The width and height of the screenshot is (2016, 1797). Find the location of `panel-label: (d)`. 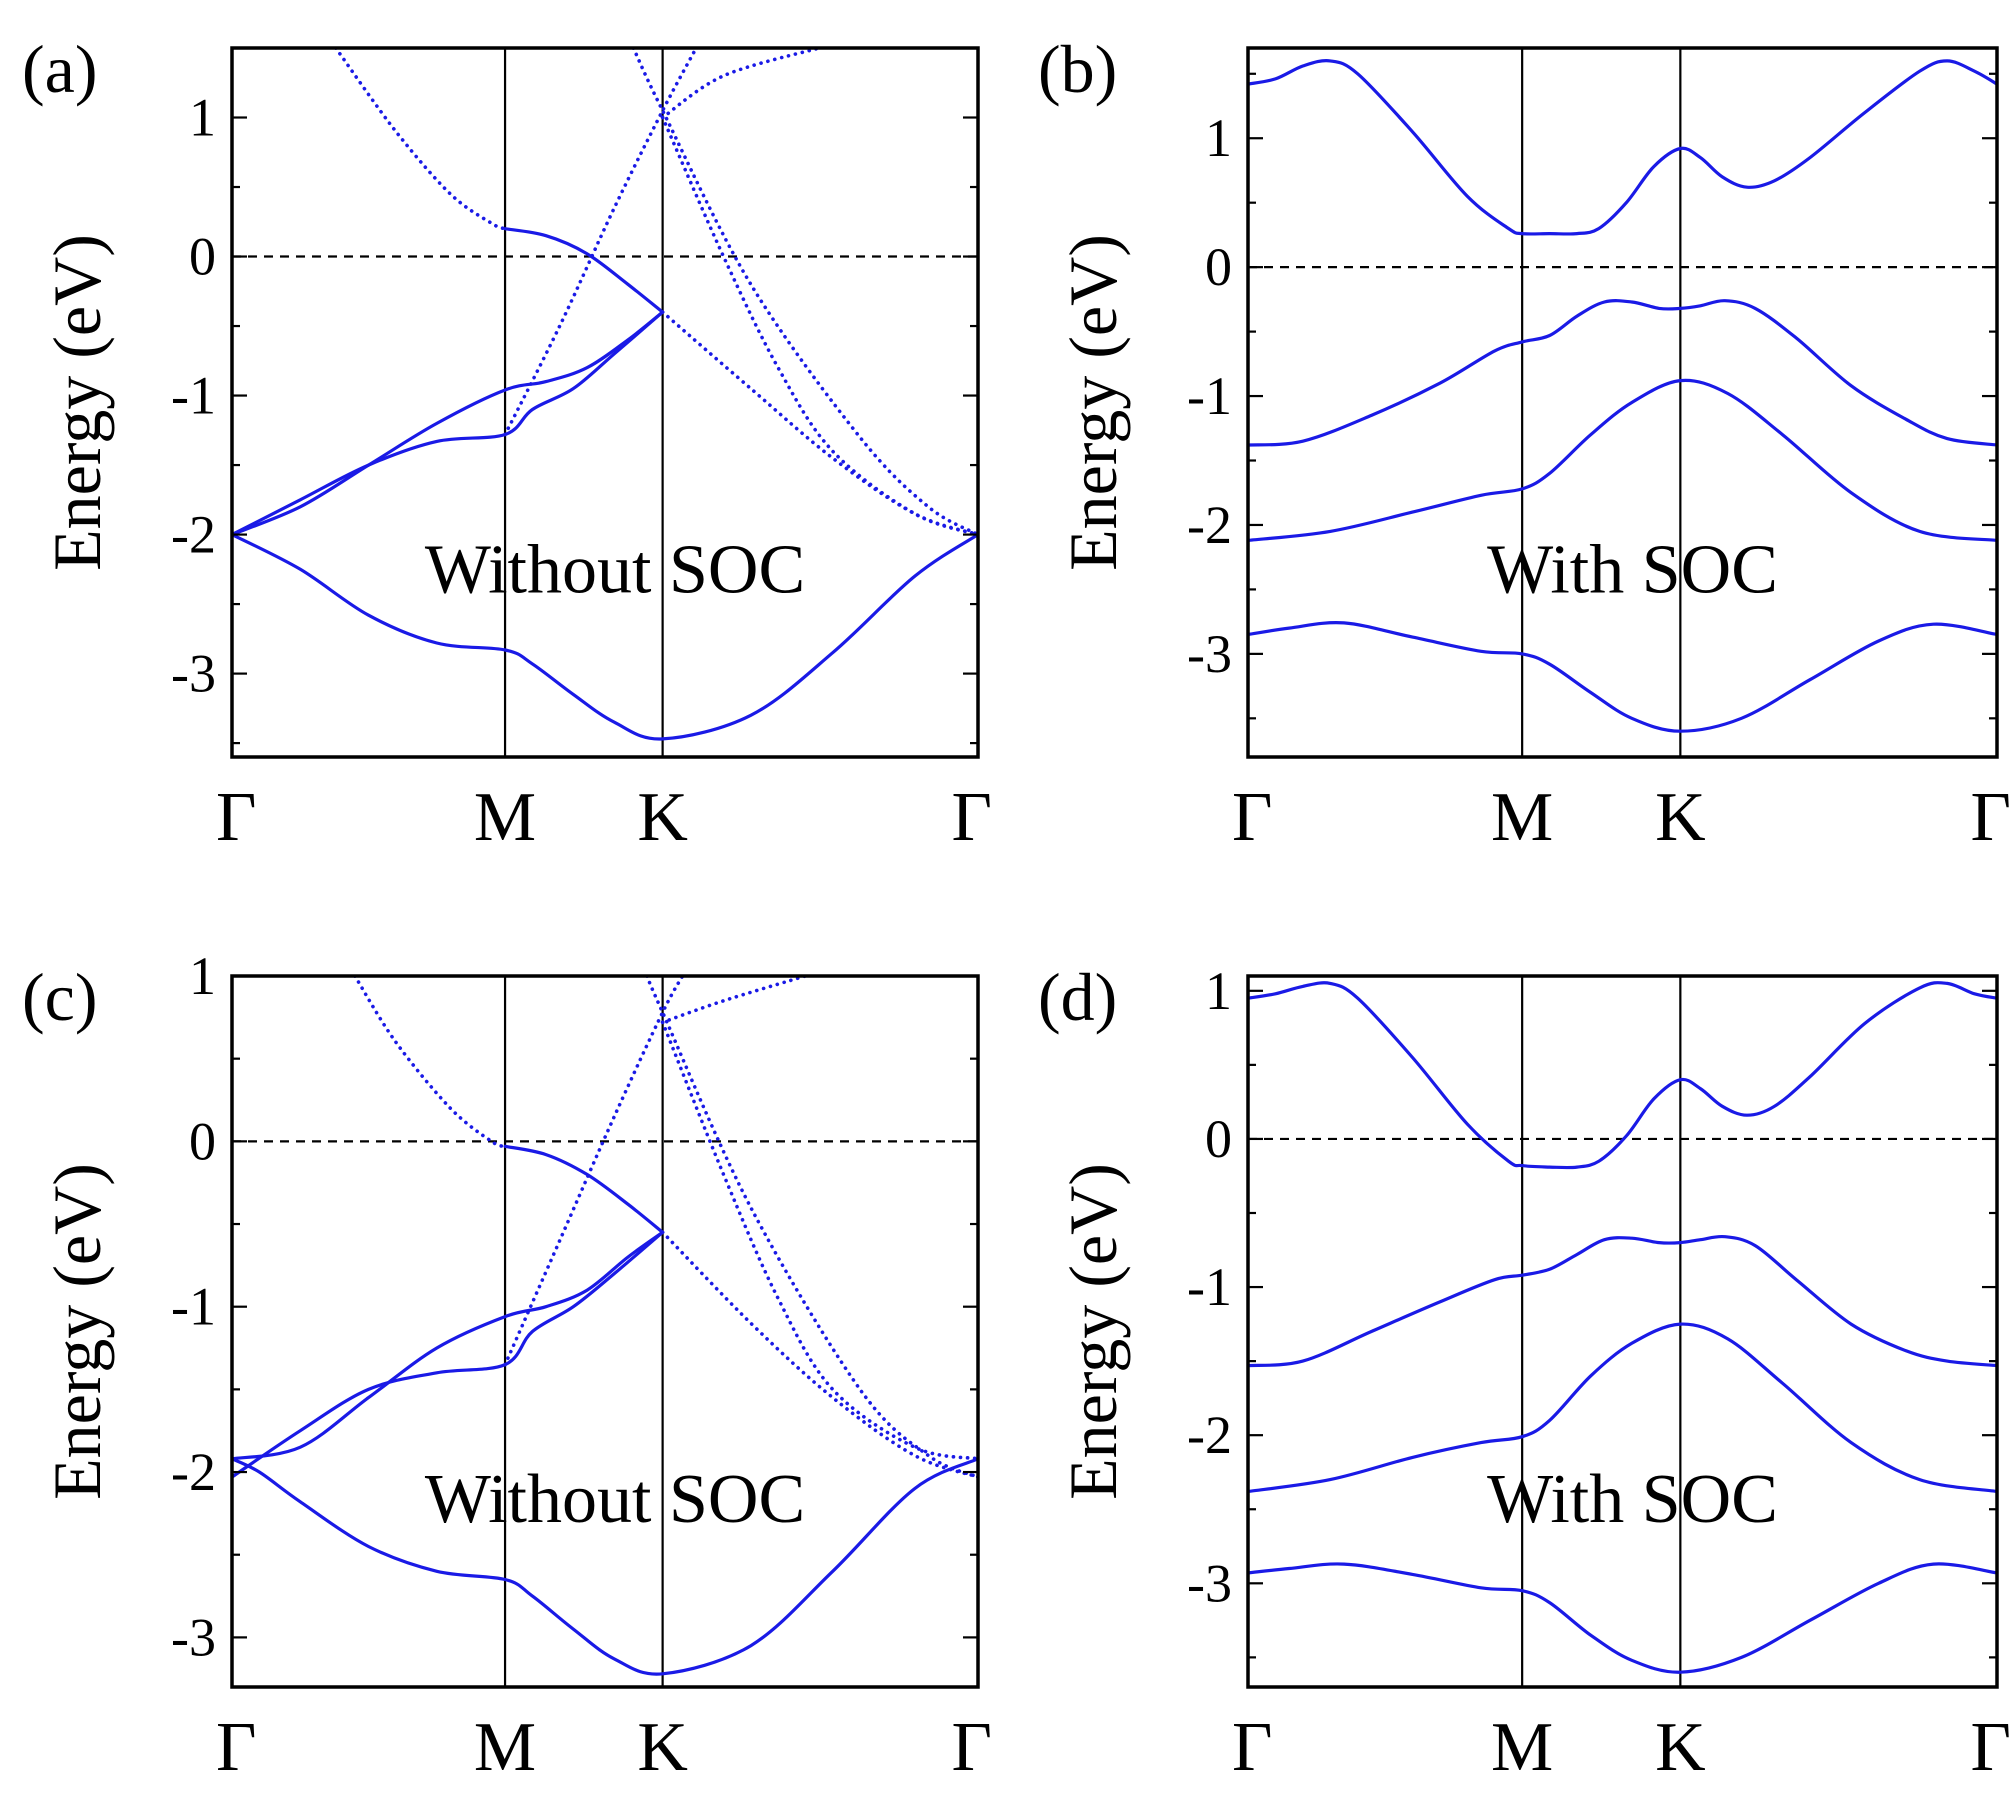

panel-label: (d) is located at coordinates (1077, 997).